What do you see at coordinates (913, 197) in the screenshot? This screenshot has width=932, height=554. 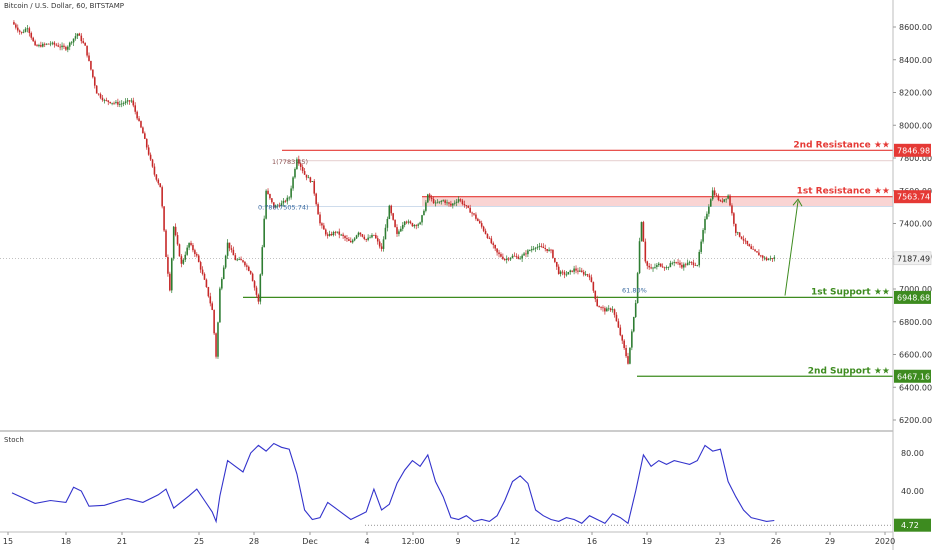 I see `level-price-tag-text: 7563.74` at bounding box center [913, 197].